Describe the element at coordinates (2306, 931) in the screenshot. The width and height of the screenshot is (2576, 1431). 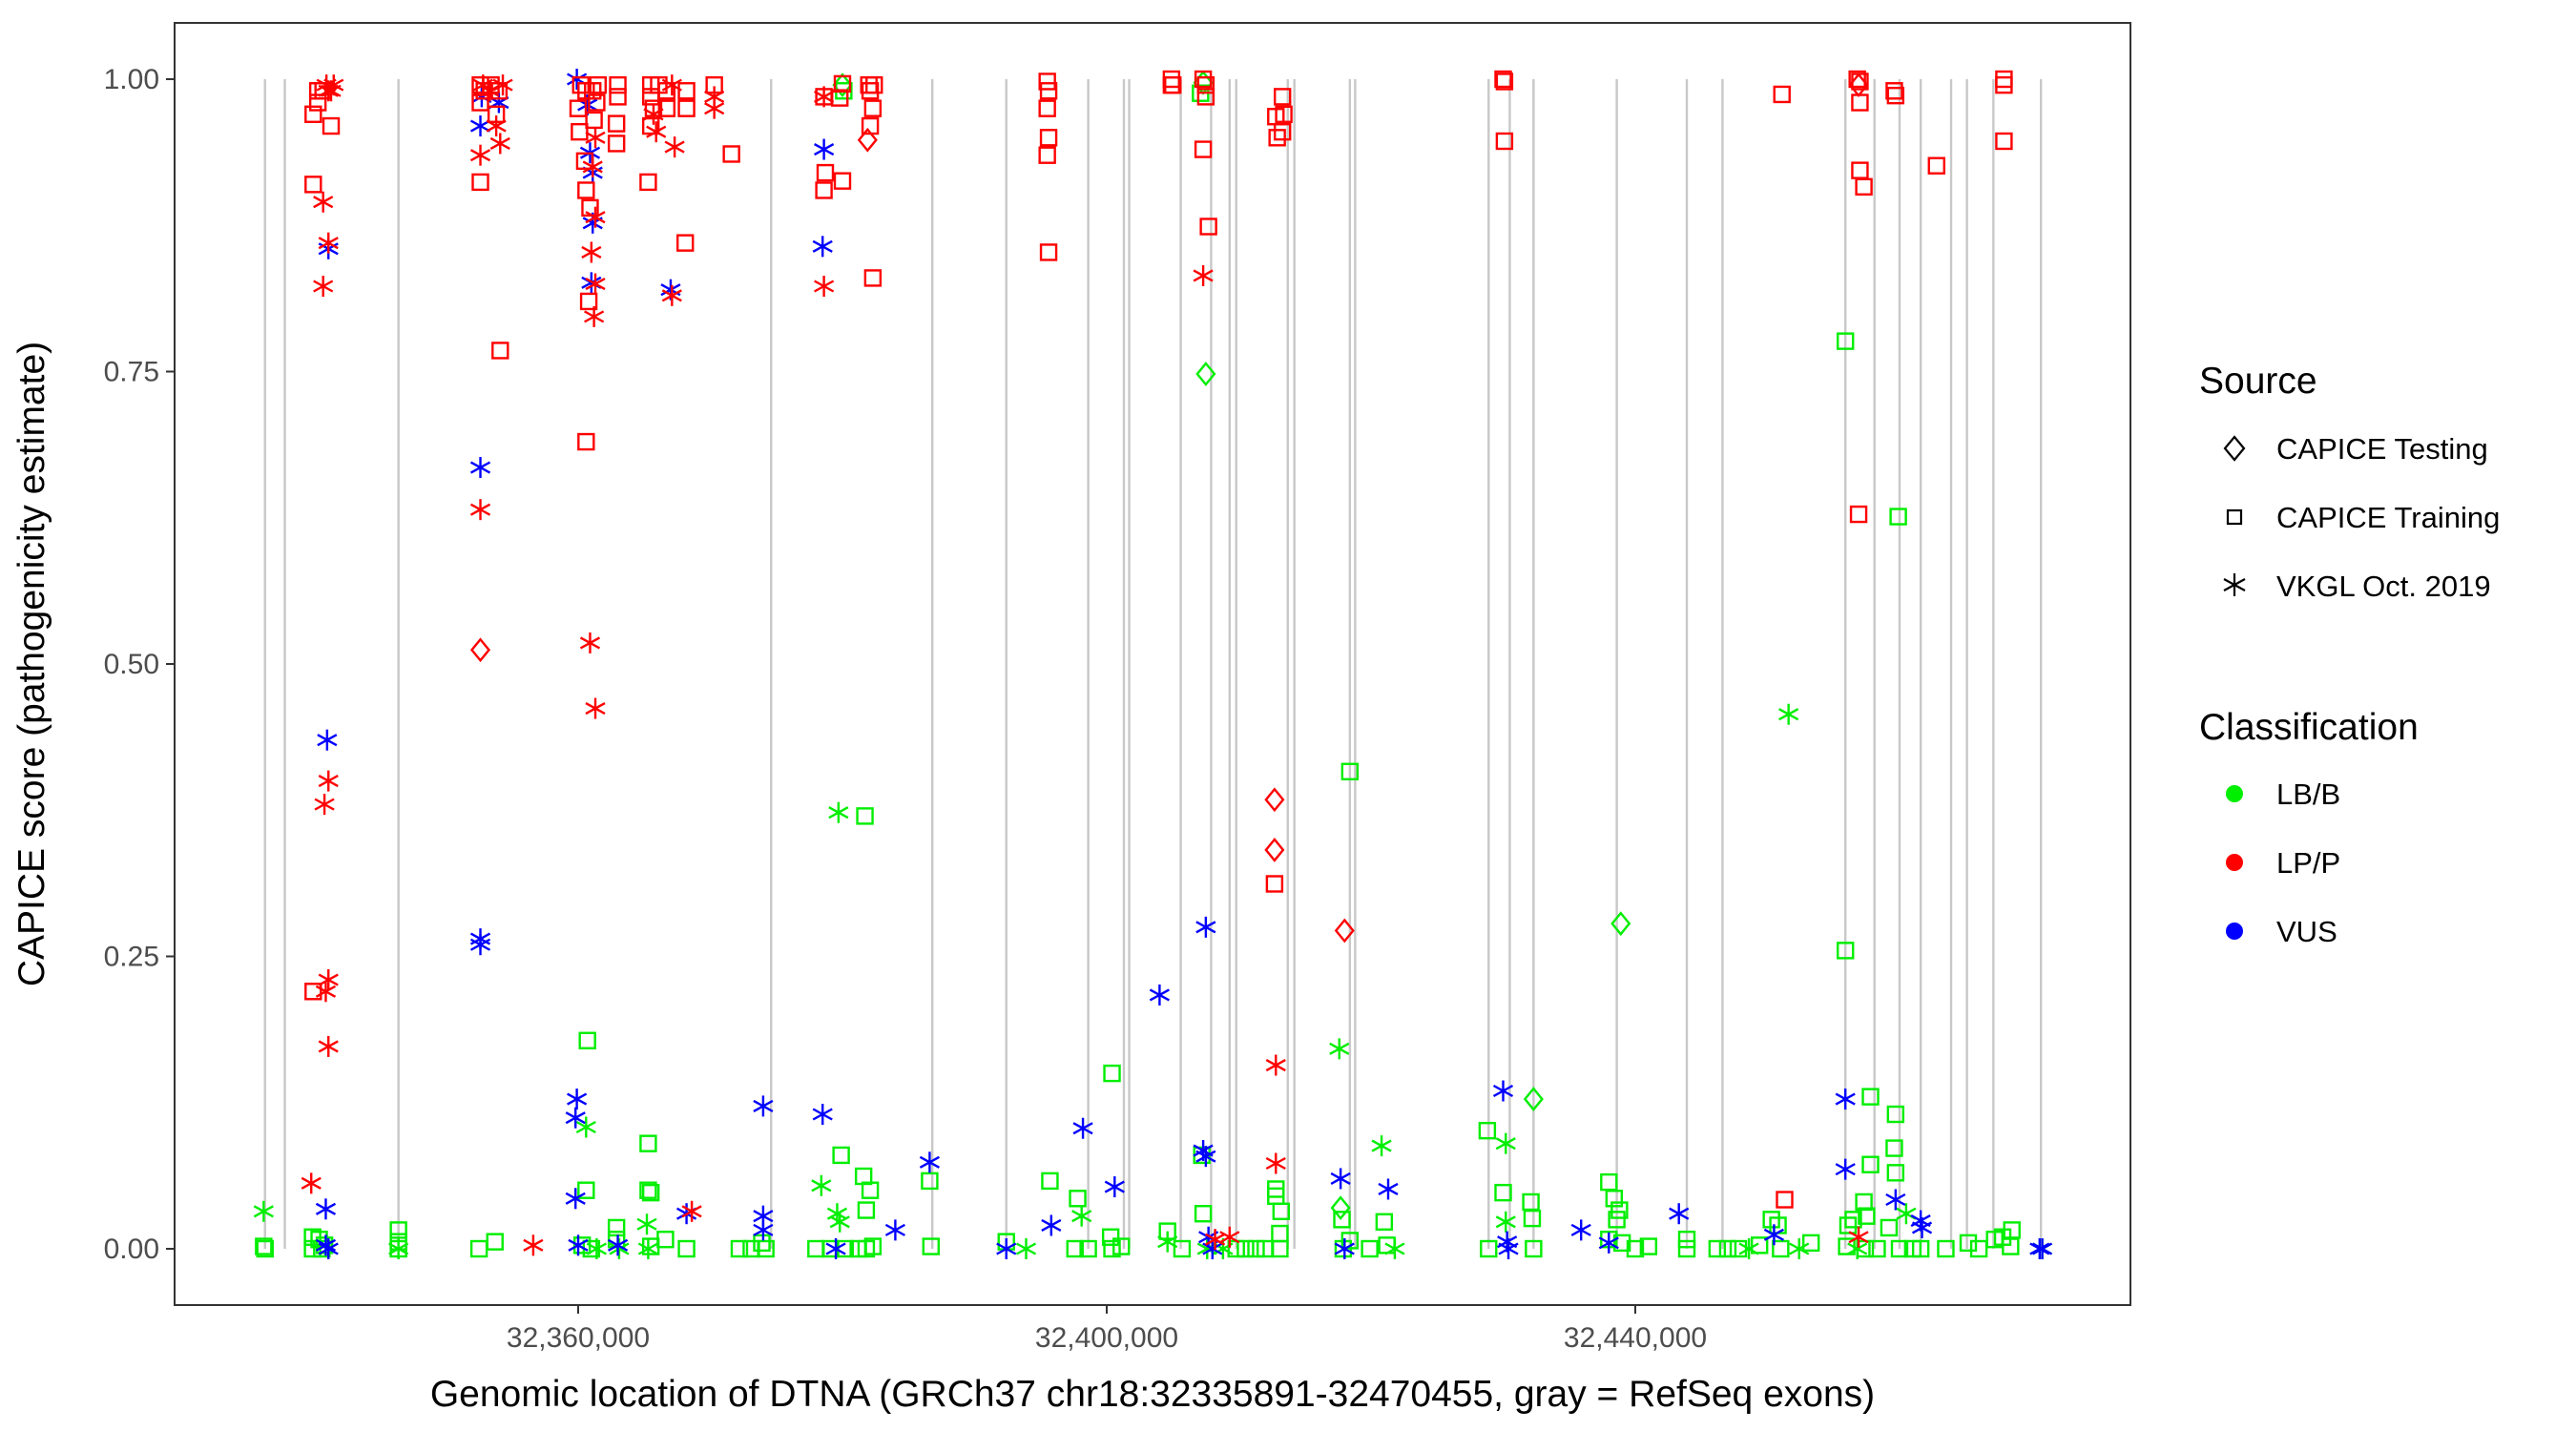
I see `legend-label: VUS` at that location.